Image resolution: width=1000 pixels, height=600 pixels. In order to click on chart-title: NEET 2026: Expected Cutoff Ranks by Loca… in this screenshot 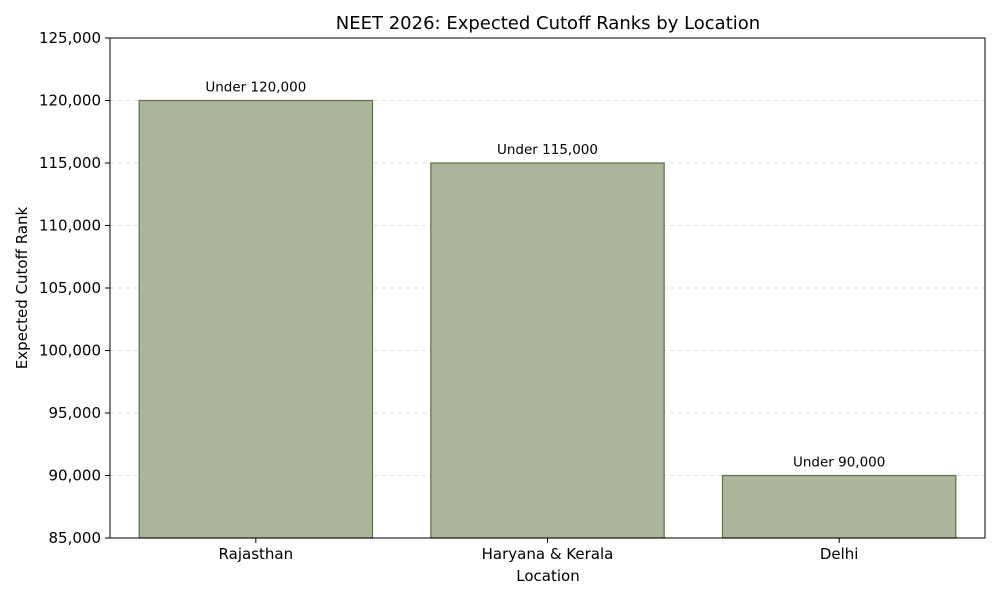, I will do `click(548, 23)`.